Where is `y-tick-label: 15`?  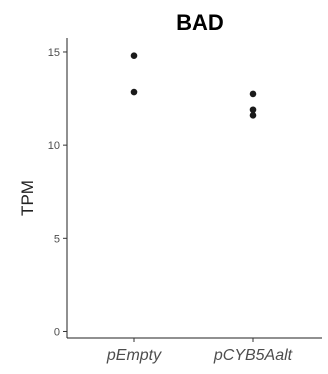
y-tick-label: 15 is located at coordinates (54, 53).